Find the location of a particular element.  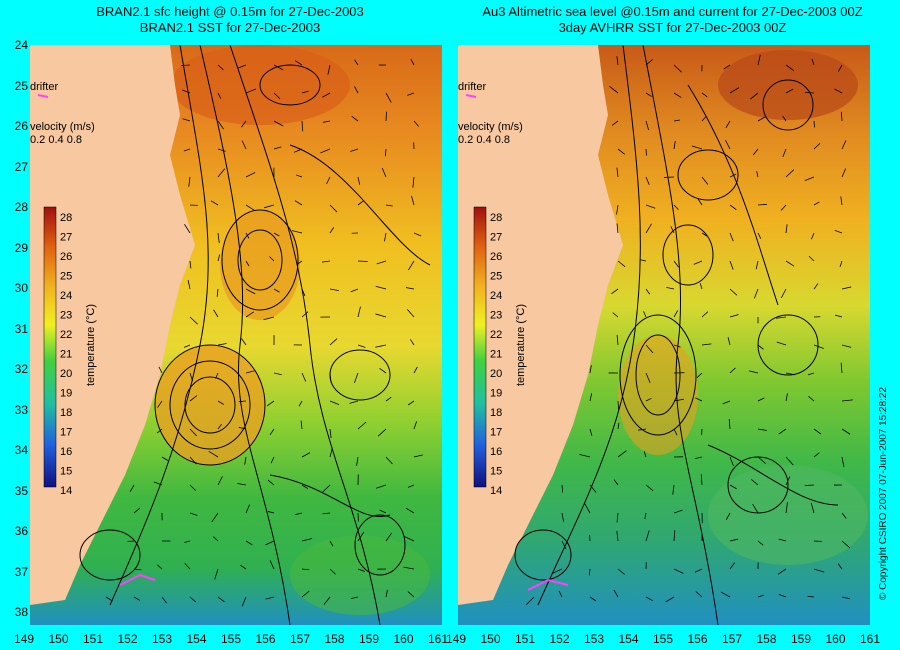

colorbar-tick-label: 18 is located at coordinates (496, 413).